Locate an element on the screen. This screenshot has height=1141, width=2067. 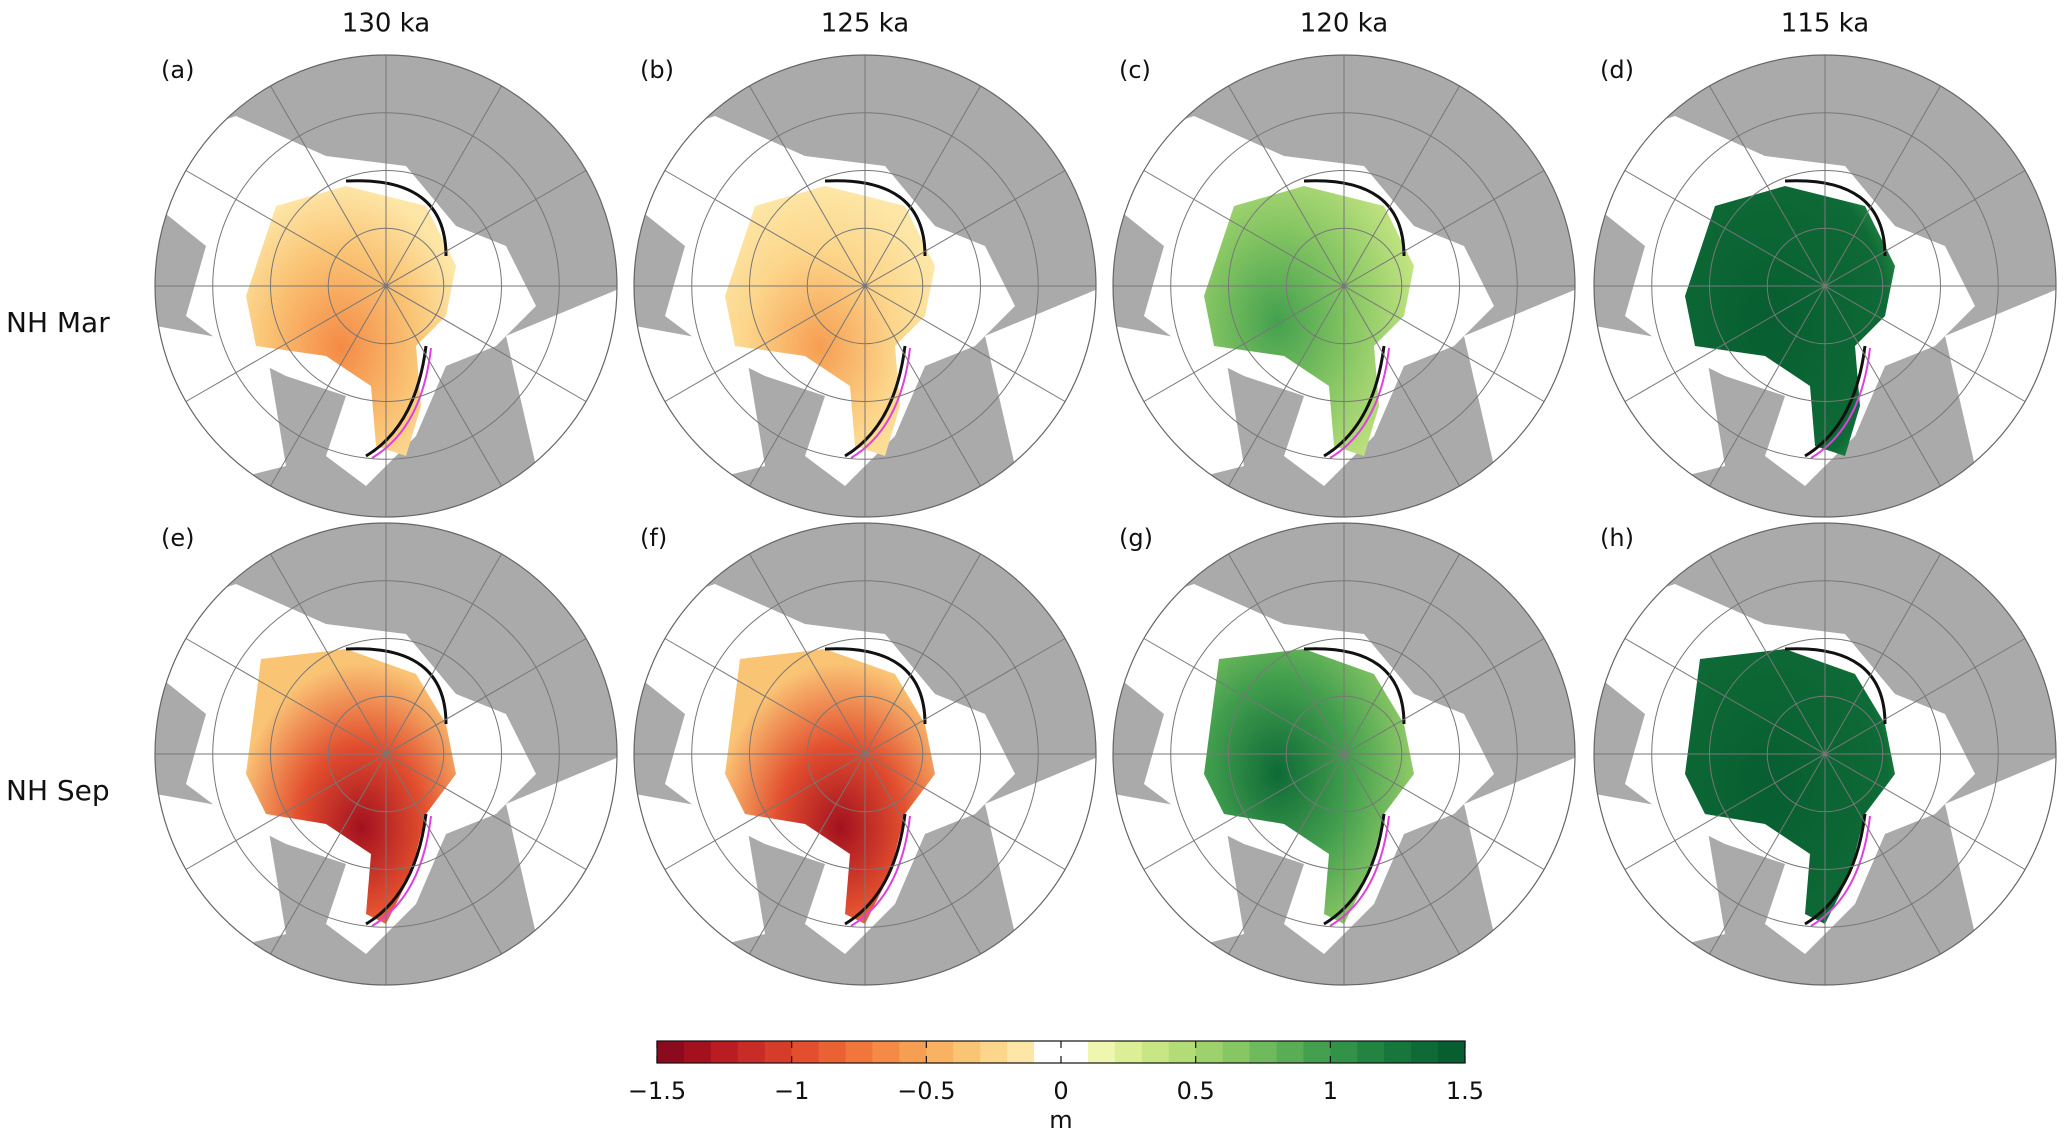
colorbar-tick-label: −1 is located at coordinates (791, 1091).